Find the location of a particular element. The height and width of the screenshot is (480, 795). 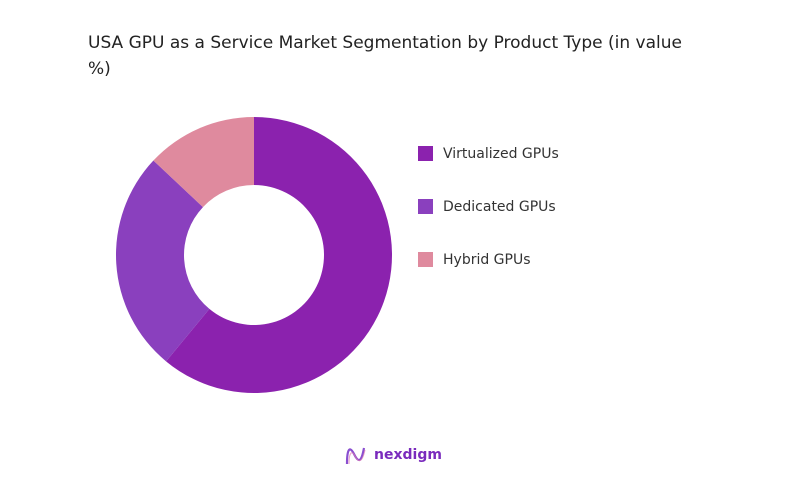

legend-item-virtualized: Virtualized GPUs is located at coordinates (488, 153).